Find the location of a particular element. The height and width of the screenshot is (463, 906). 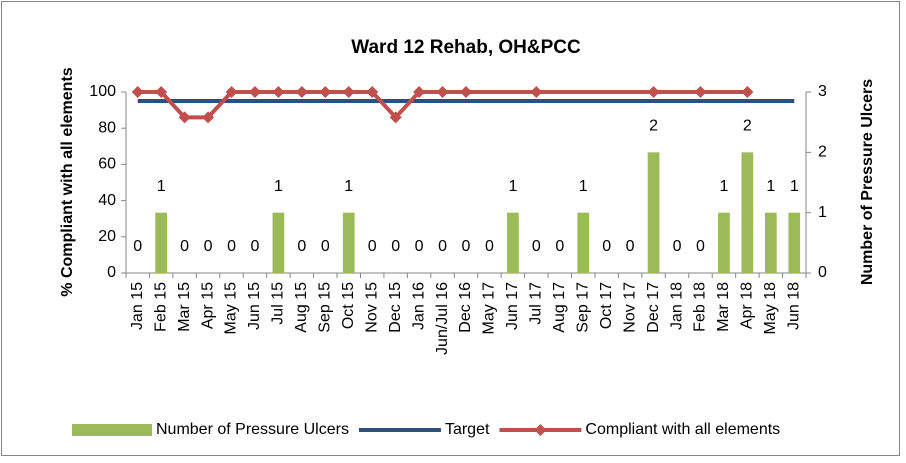

legend-label: Number of Pressure Ulcers is located at coordinates (252, 429).